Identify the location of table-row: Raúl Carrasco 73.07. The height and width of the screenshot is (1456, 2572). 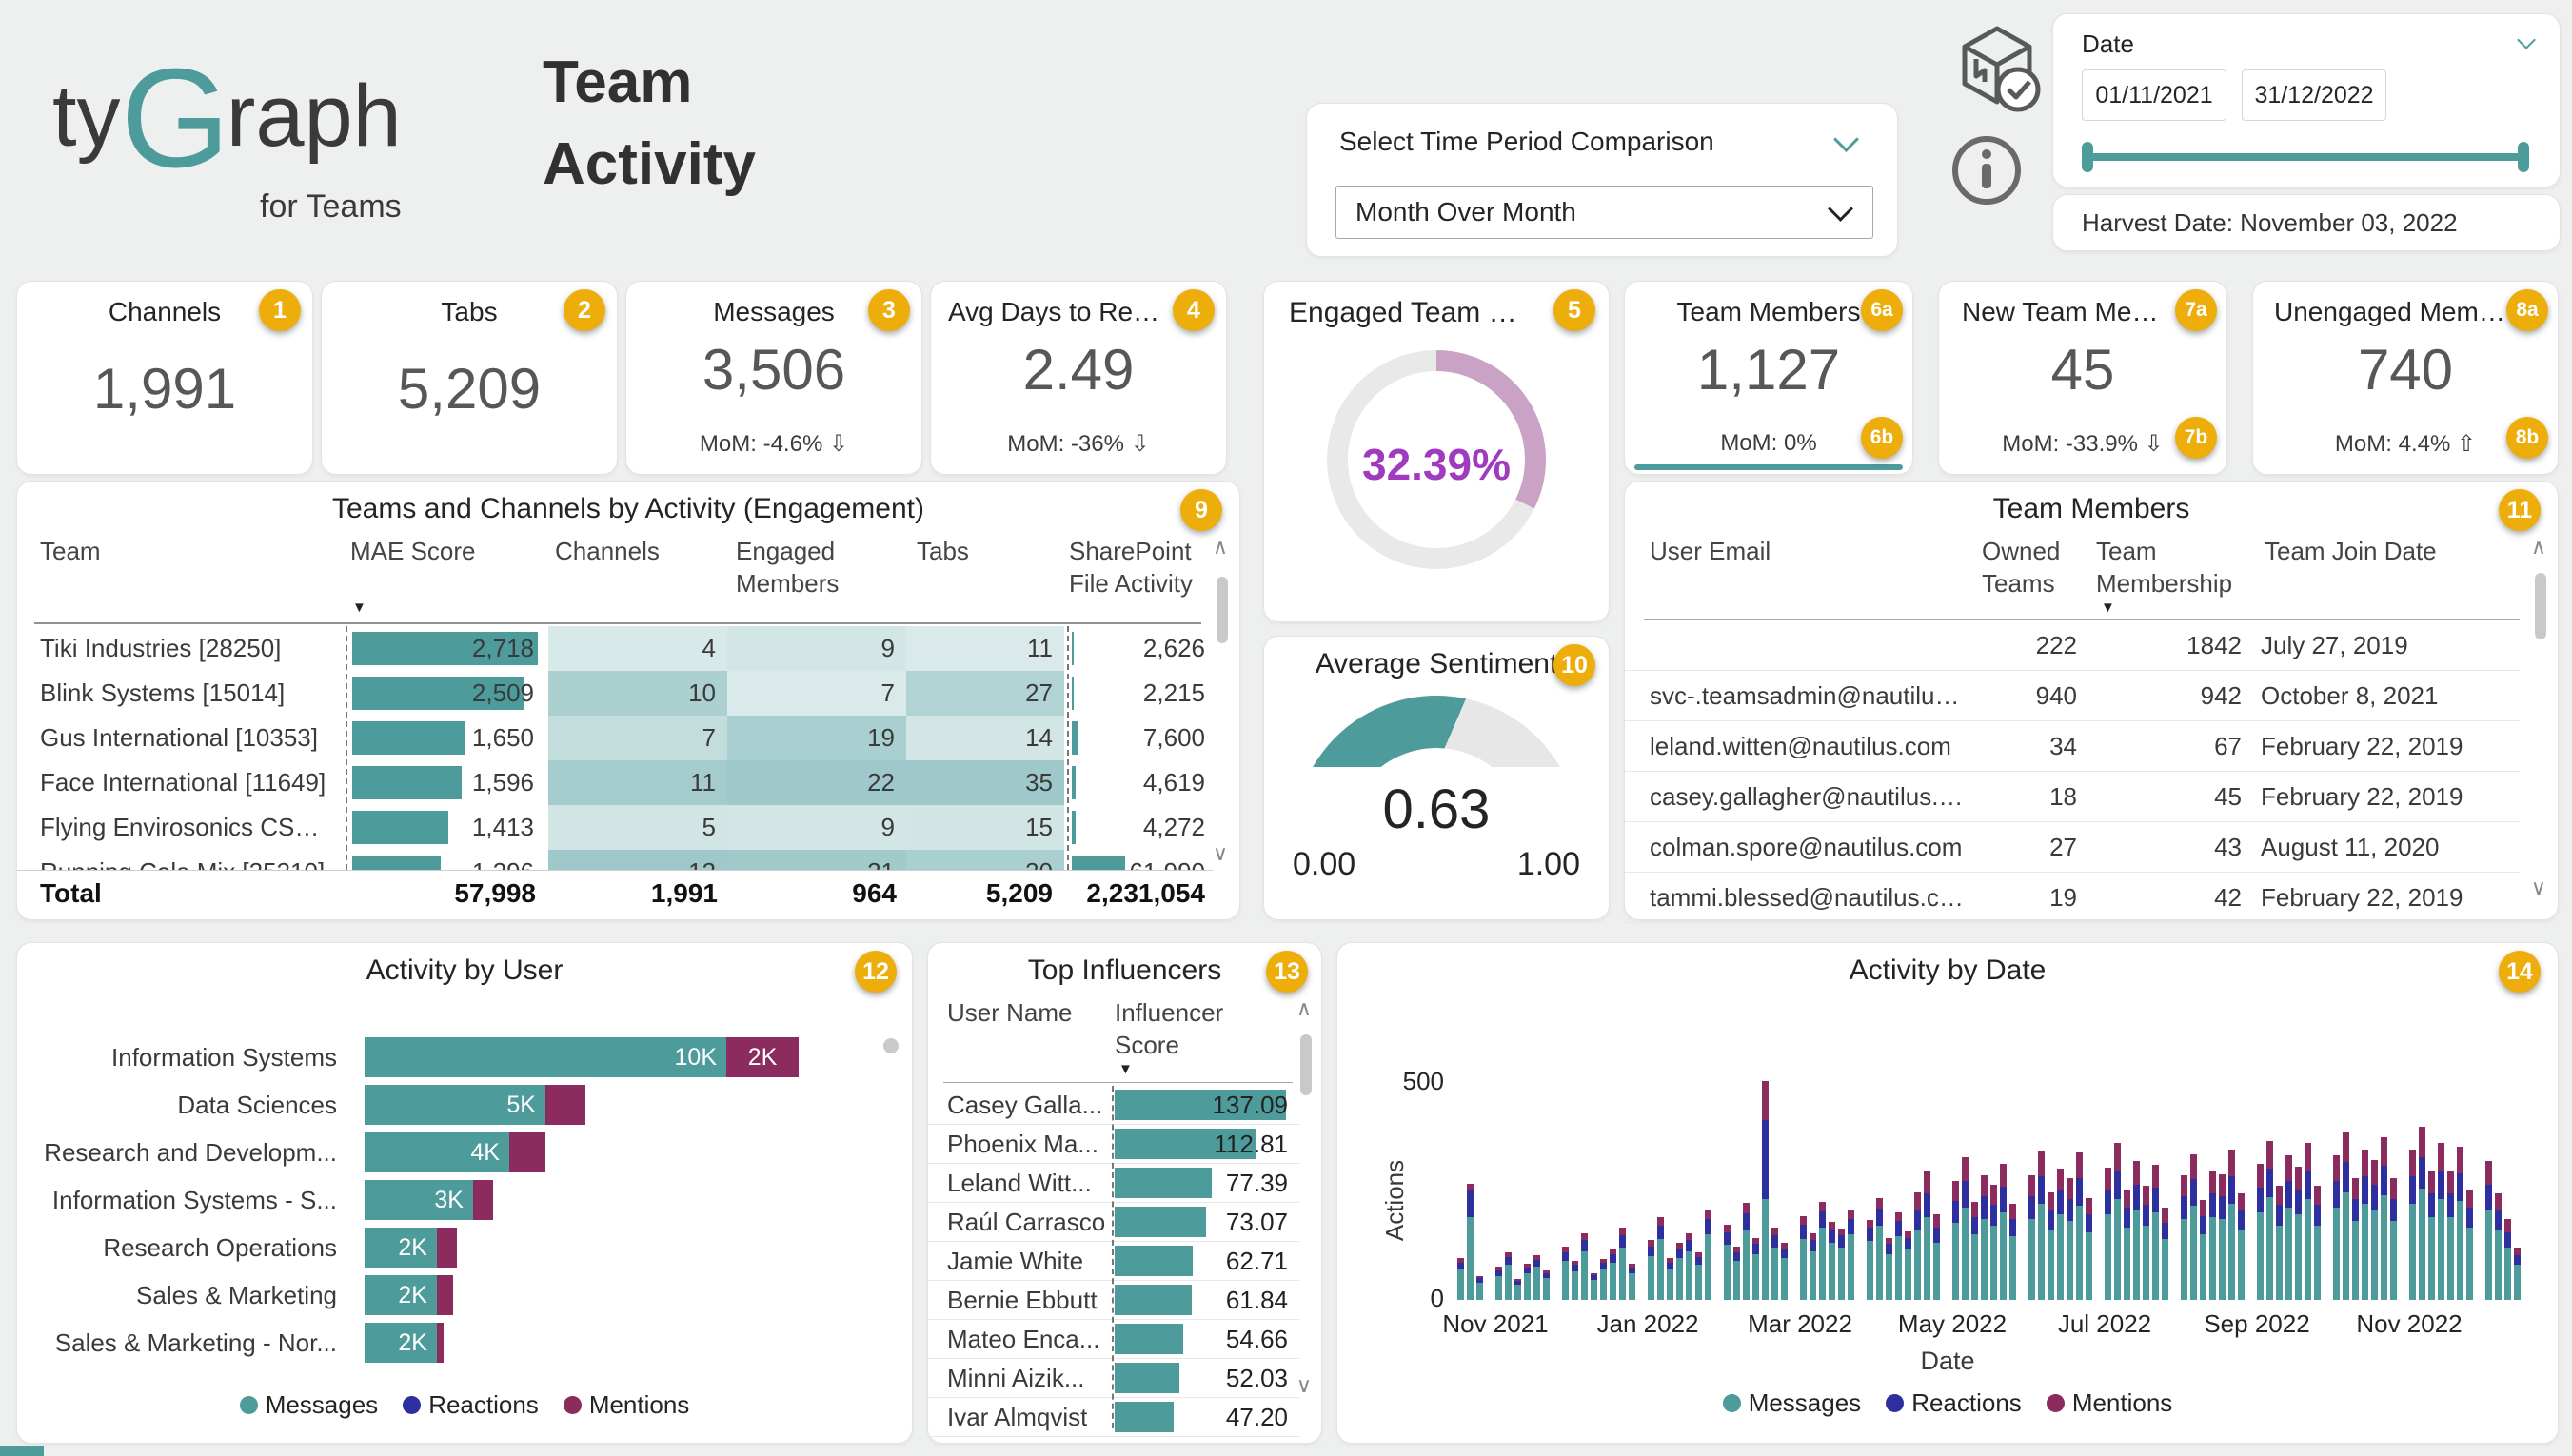
(1113, 1222).